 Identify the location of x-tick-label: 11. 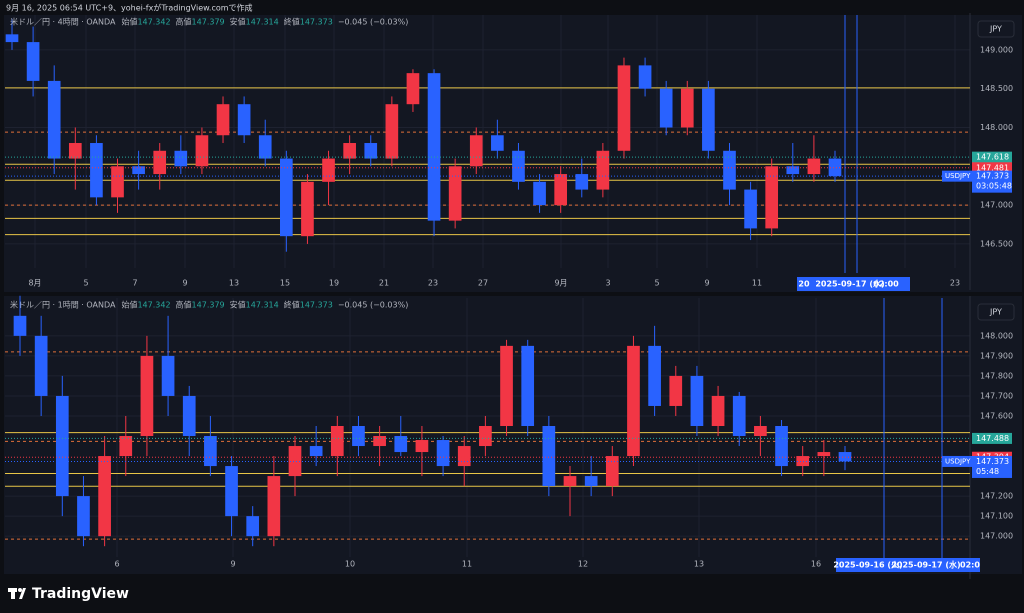
(757, 283).